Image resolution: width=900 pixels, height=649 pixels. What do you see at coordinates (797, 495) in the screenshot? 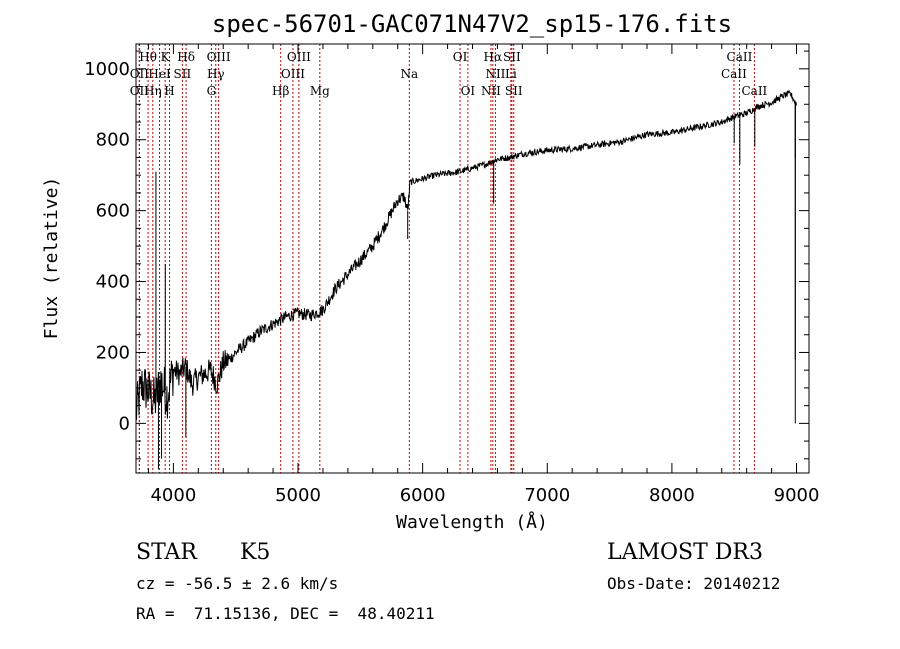
I see `x-tick-label: 9000` at bounding box center [797, 495].